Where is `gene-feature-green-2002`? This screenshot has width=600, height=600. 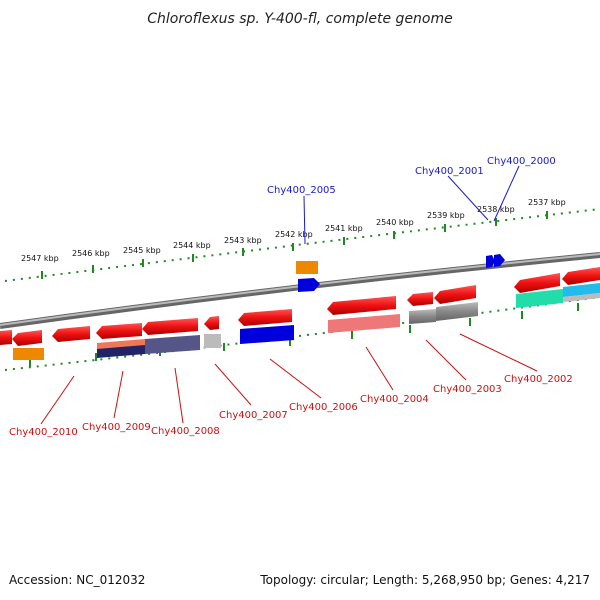 gene-feature-green-2002 is located at coordinates (539, 298).